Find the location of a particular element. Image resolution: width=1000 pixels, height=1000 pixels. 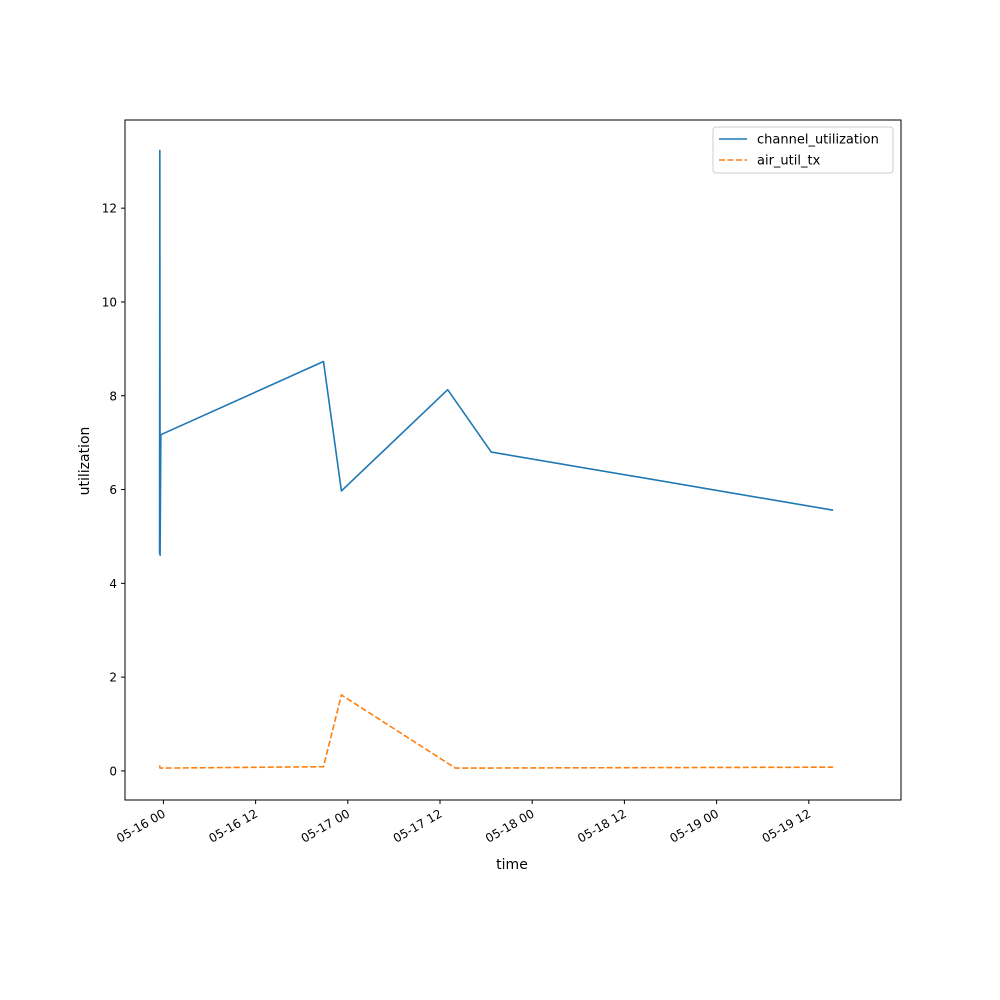

y-tick-label: 4 is located at coordinates (113, 584).